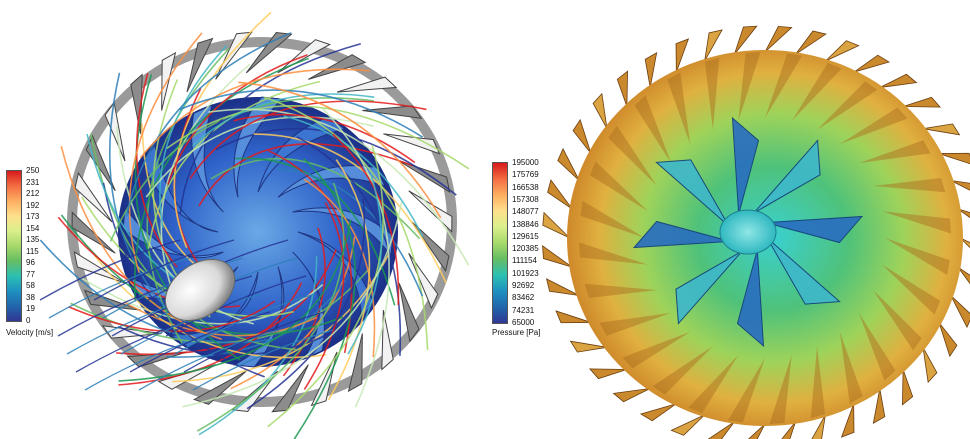 This screenshot has width=970, height=439. Describe the element at coordinates (524, 261) in the screenshot. I see `legend-tick-label: 111154` at that location.